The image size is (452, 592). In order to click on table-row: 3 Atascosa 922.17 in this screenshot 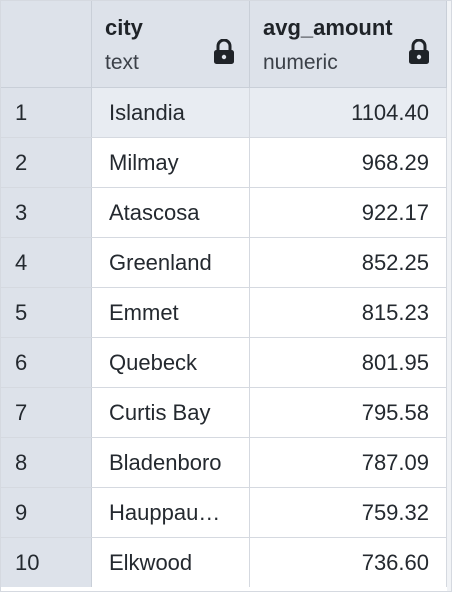, I will do `click(224, 213)`.